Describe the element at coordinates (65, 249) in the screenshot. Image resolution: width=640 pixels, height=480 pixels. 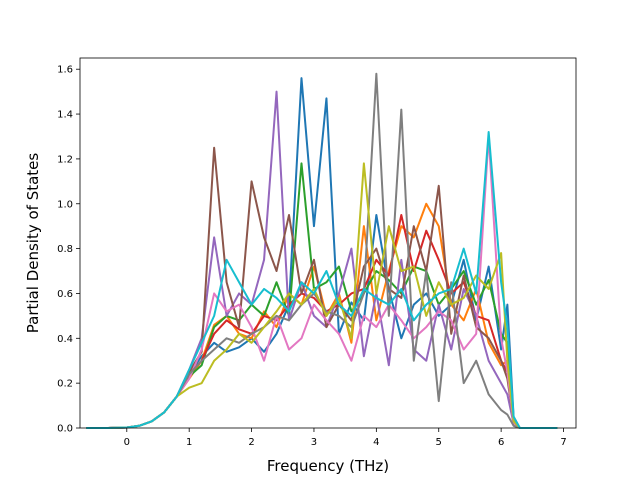
I see `y-tick-label: 0.8` at that location.